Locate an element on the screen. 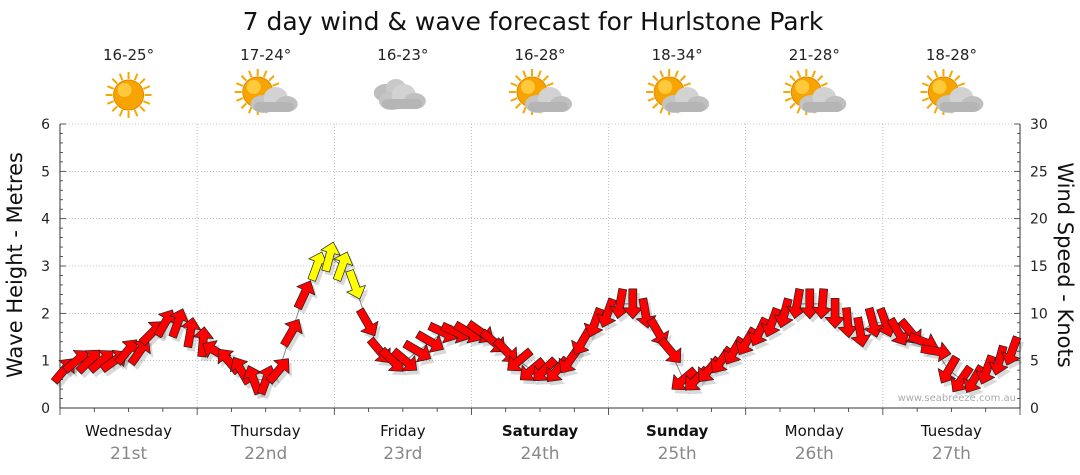 The width and height of the screenshot is (1080, 475). day-date-label: 23rd is located at coordinates (402, 454).